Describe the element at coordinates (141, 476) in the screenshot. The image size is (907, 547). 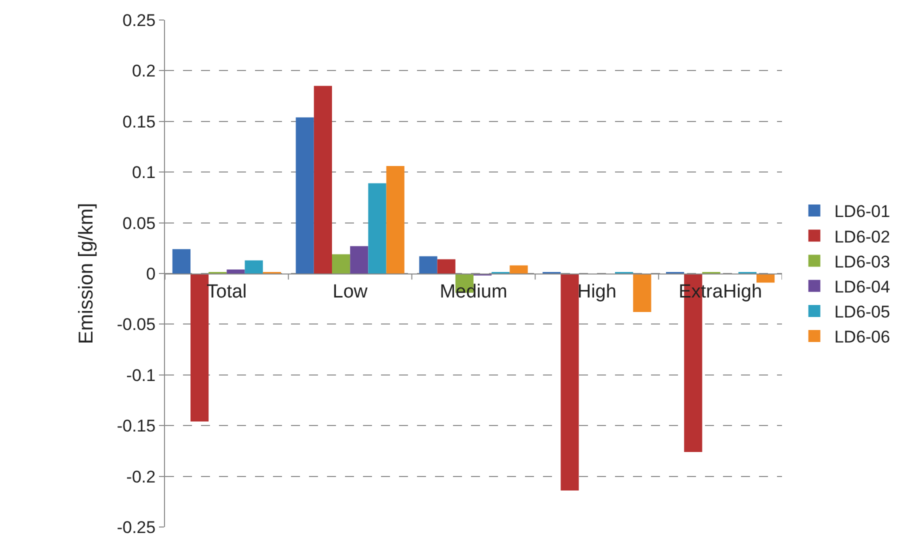
I see `y-tick-label: -0.2` at that location.